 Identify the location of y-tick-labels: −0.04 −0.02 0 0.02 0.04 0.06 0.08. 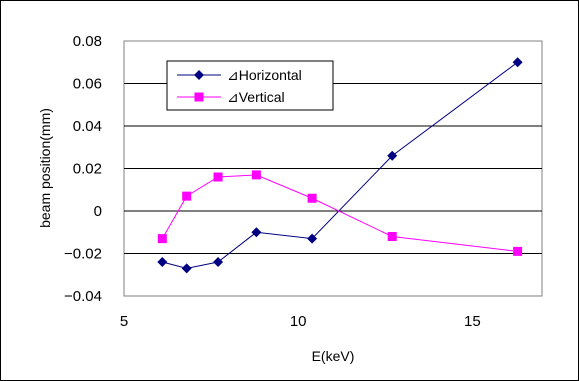
(83, 169).